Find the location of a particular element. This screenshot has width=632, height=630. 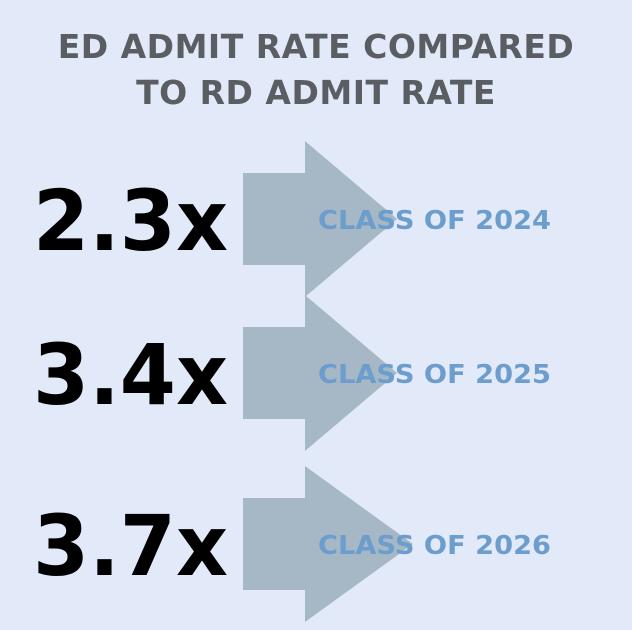

title-line-1: ED ADMIT RATE COMPARED is located at coordinates (316, 46).